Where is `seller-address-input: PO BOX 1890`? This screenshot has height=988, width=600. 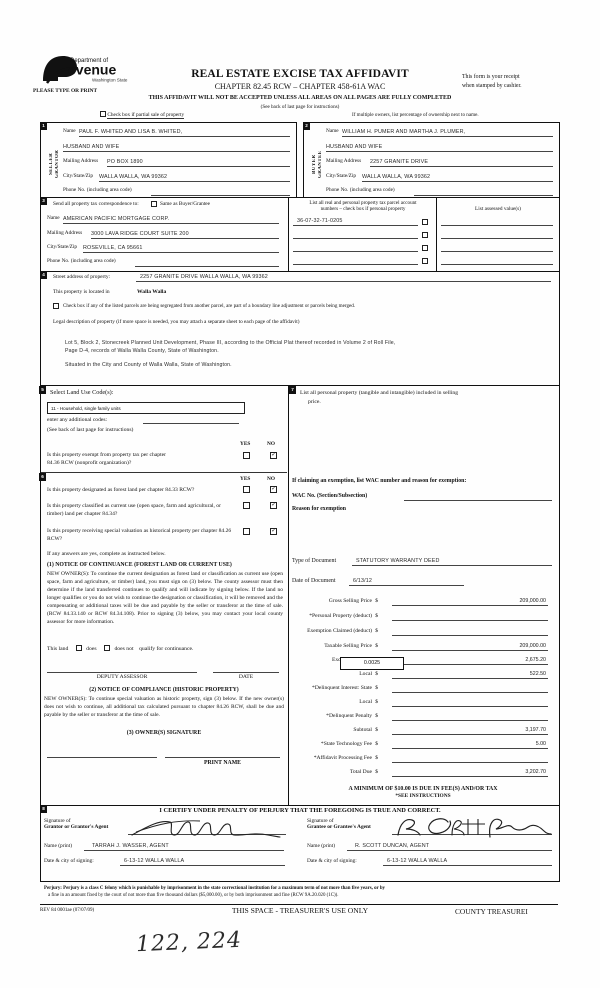
seller-address-input: PO BOX 1890 is located at coordinates (198, 162).